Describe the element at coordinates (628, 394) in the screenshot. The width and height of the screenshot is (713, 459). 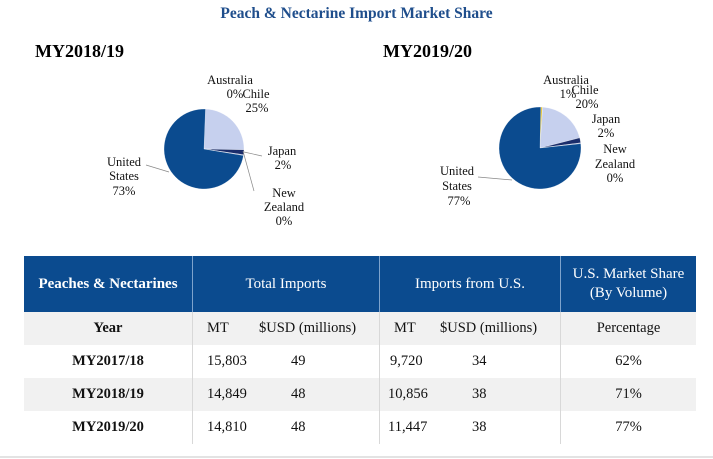
I see `row-share: 71%` at that location.